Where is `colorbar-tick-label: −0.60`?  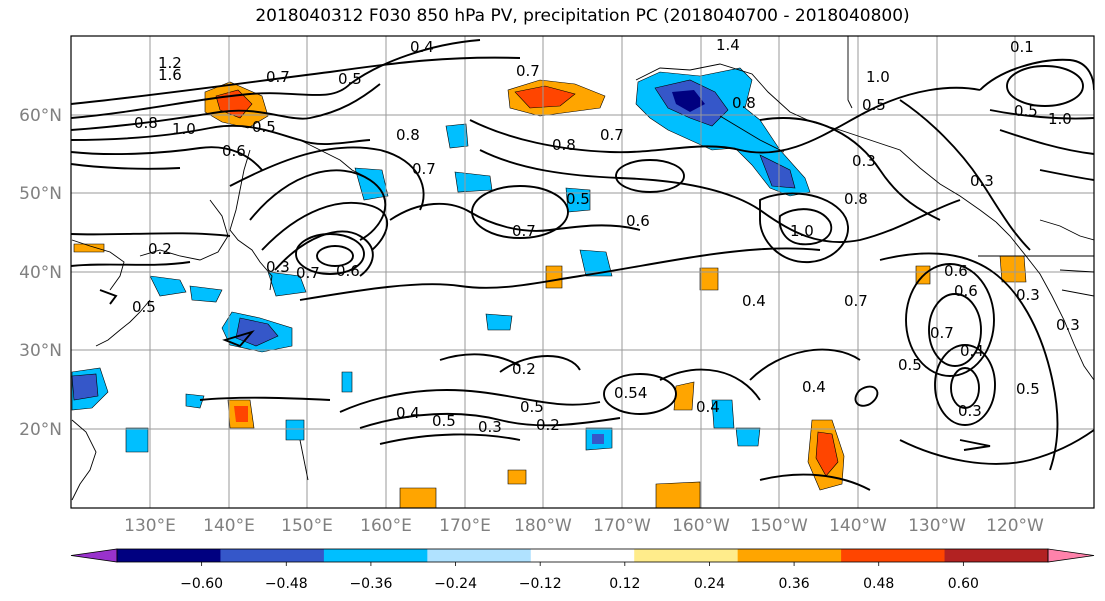 colorbar-tick-label: −0.60 is located at coordinates (201, 584).